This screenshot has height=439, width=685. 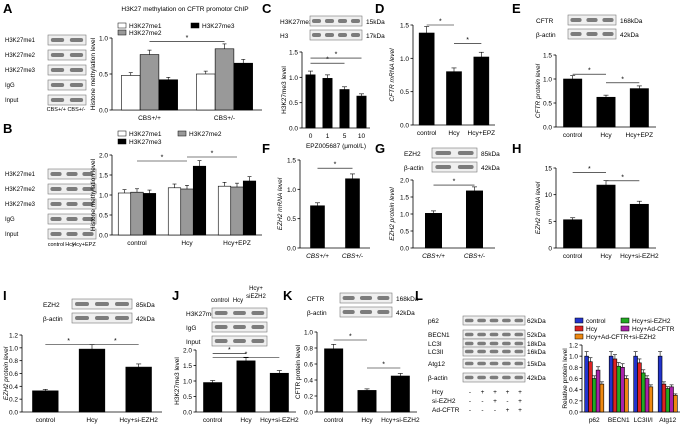 I want to click on x-tick-label: LC3II/I, so click(x=643, y=420).